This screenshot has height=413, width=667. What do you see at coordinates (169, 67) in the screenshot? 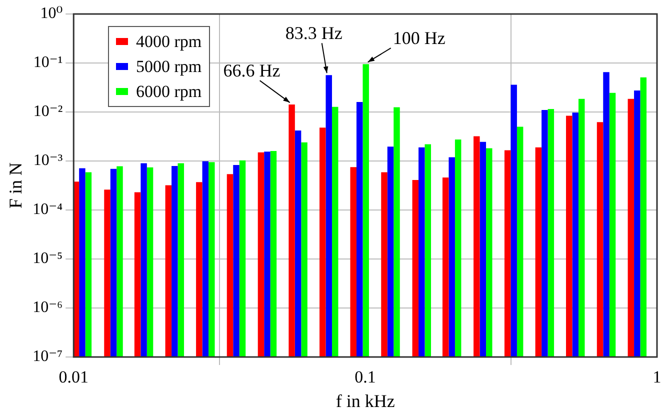
I see `legend-label: 5000 rpm` at bounding box center [169, 67].